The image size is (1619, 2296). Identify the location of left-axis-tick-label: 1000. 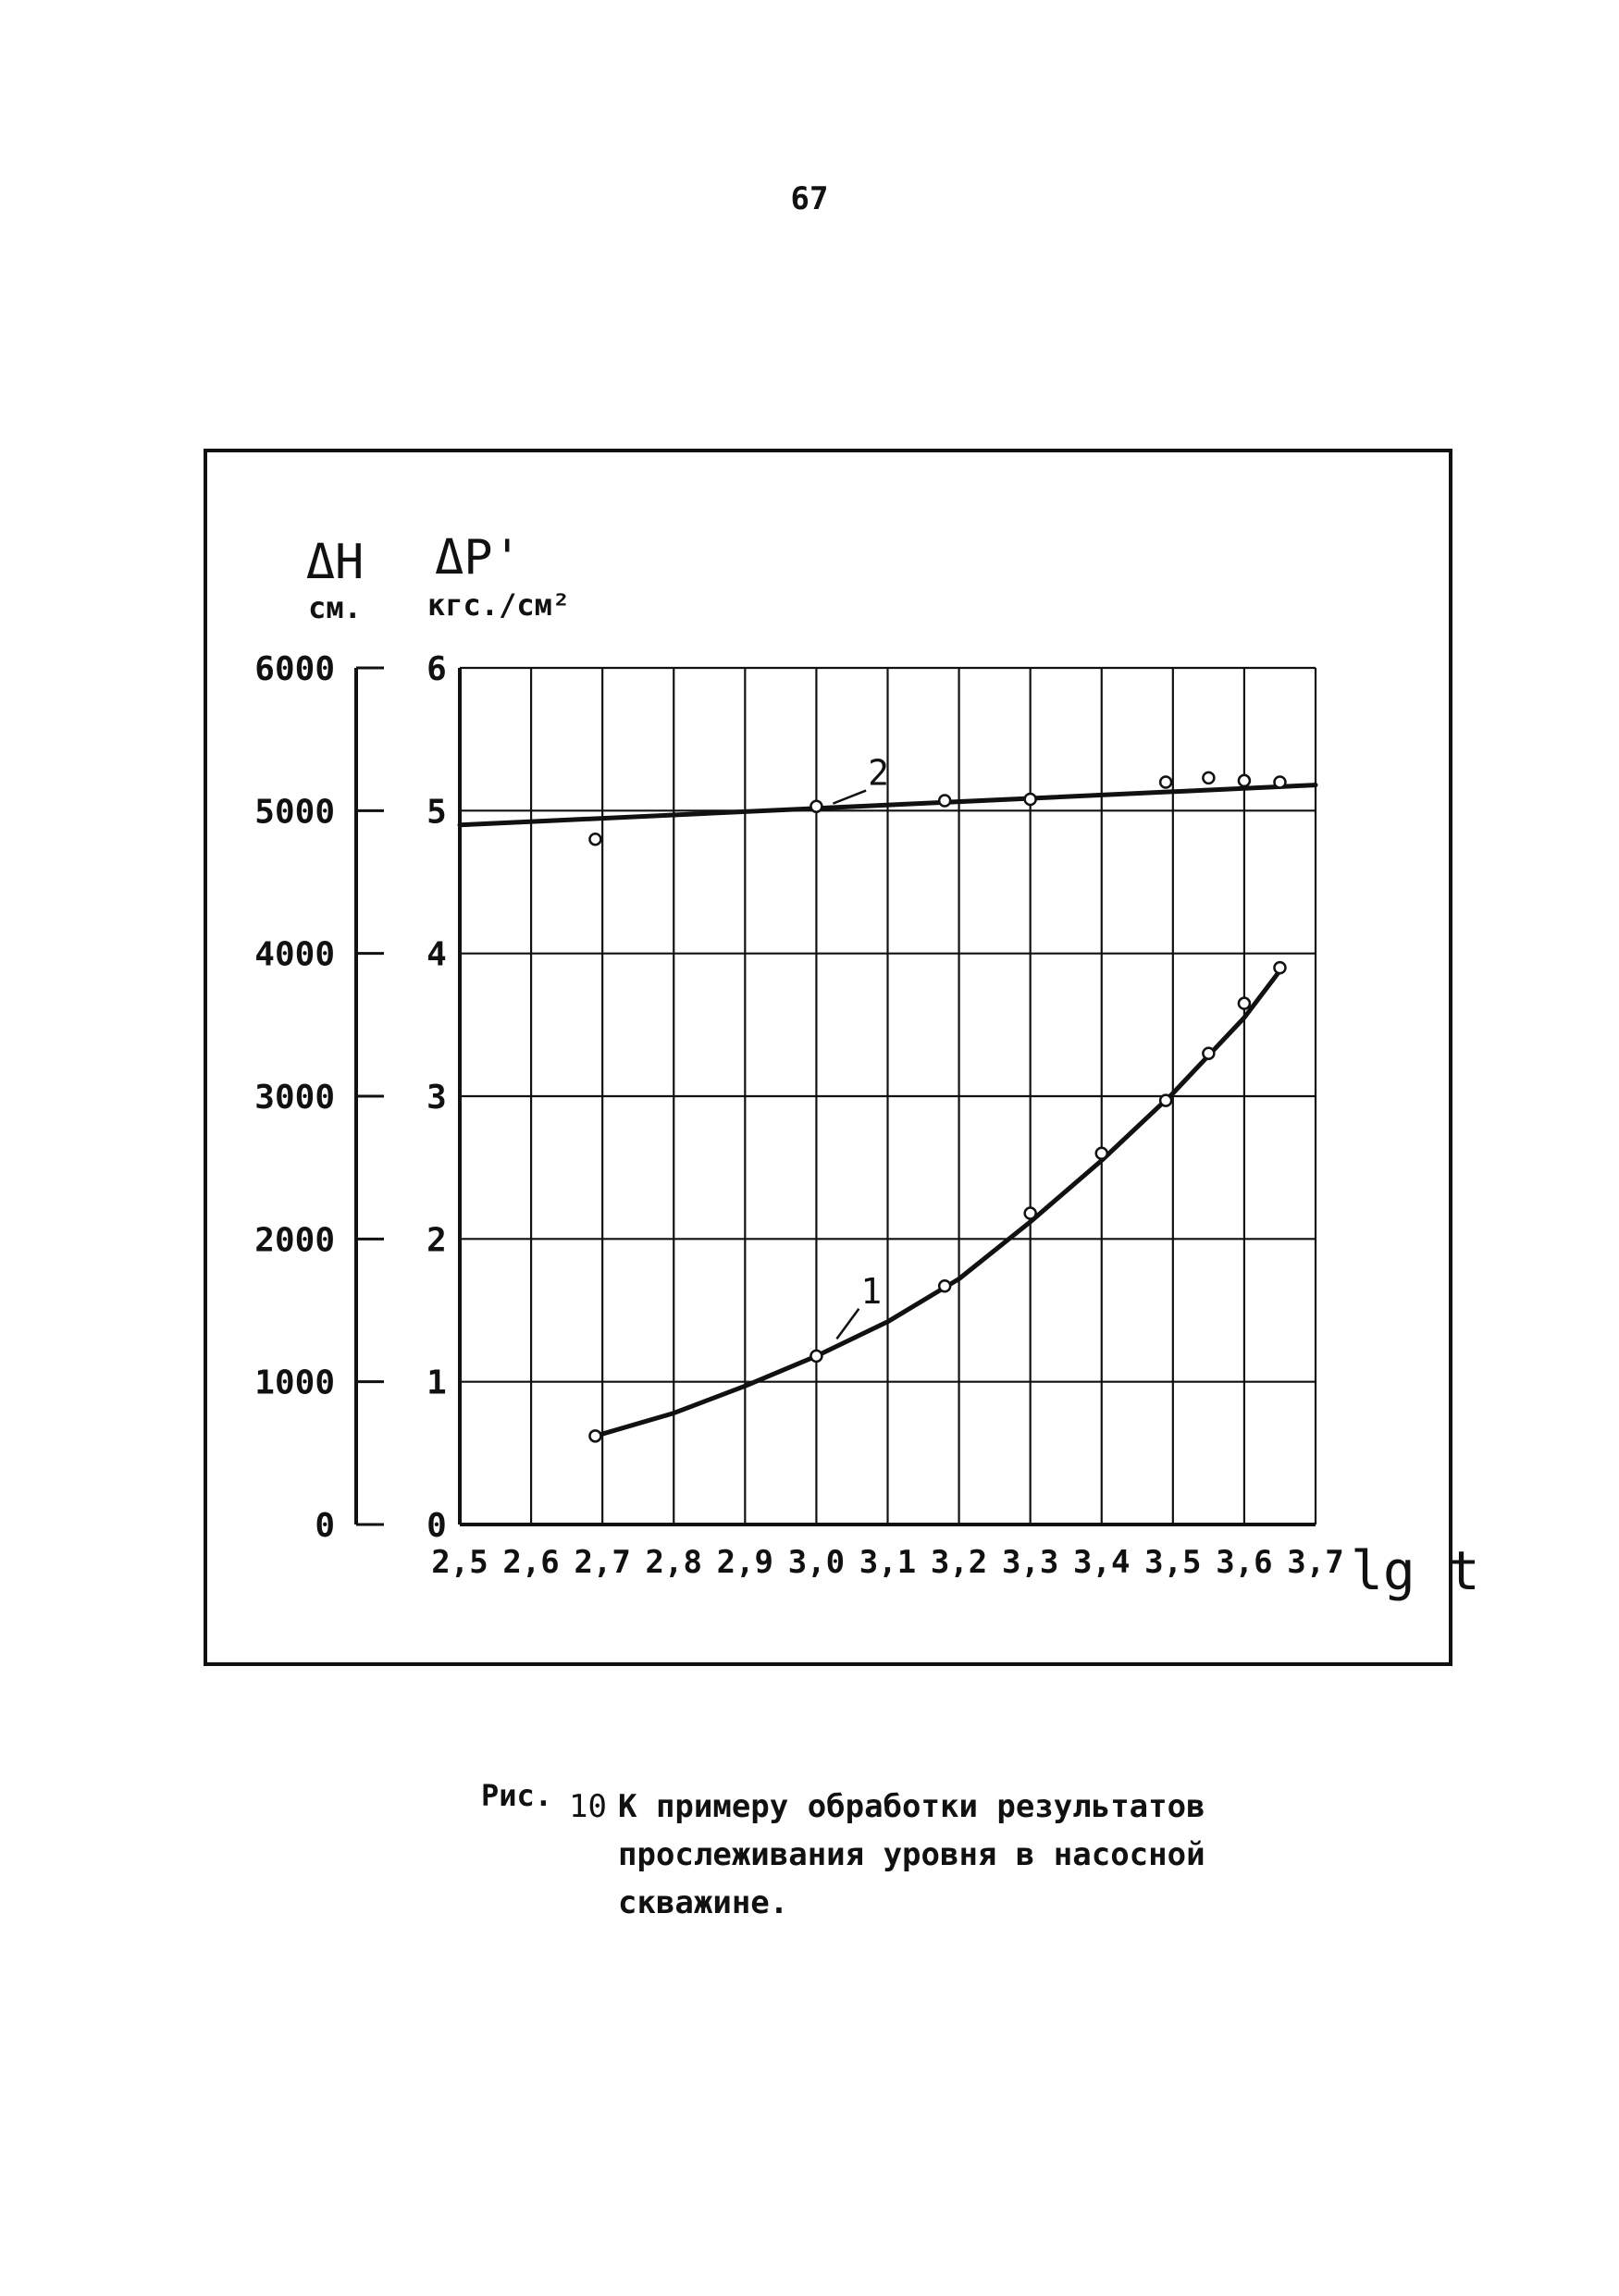
(294, 1383).